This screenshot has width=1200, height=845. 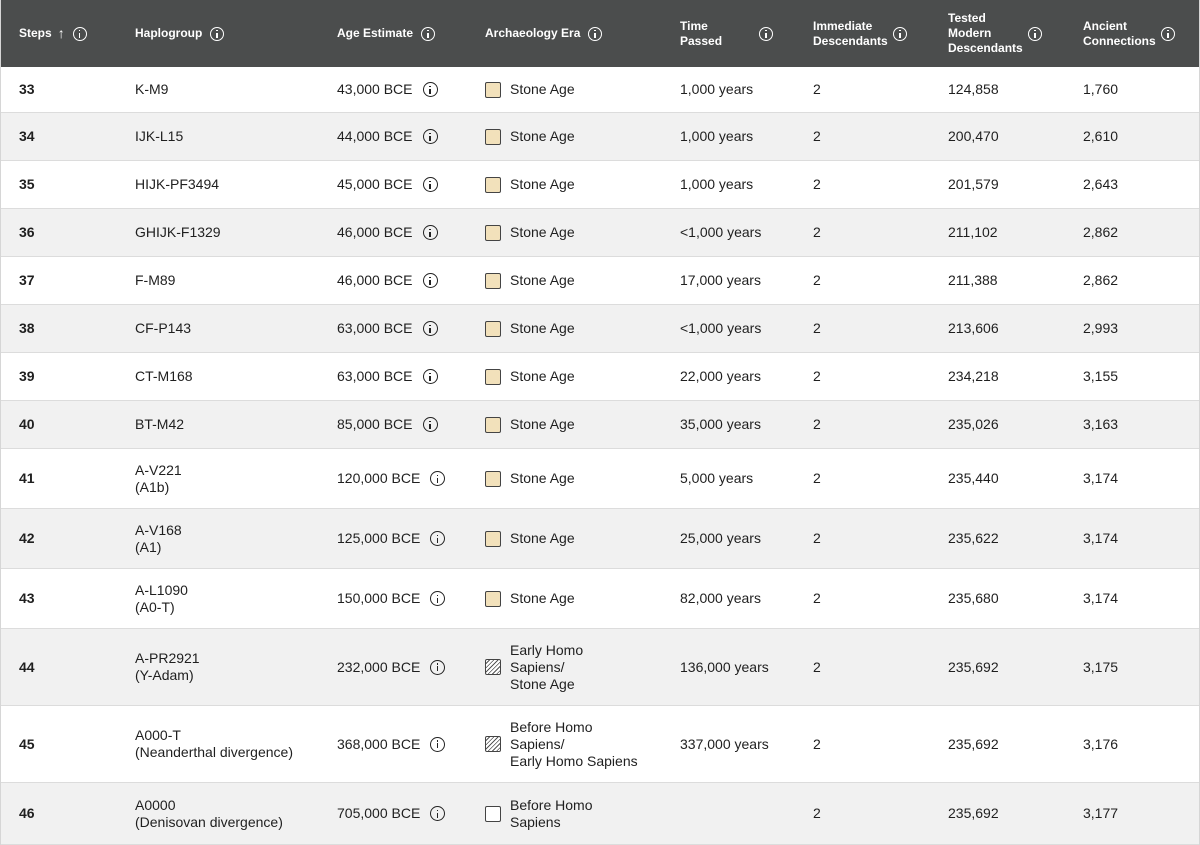 I want to click on ancient-connections-cell: 3,163, so click(x=1100, y=424).